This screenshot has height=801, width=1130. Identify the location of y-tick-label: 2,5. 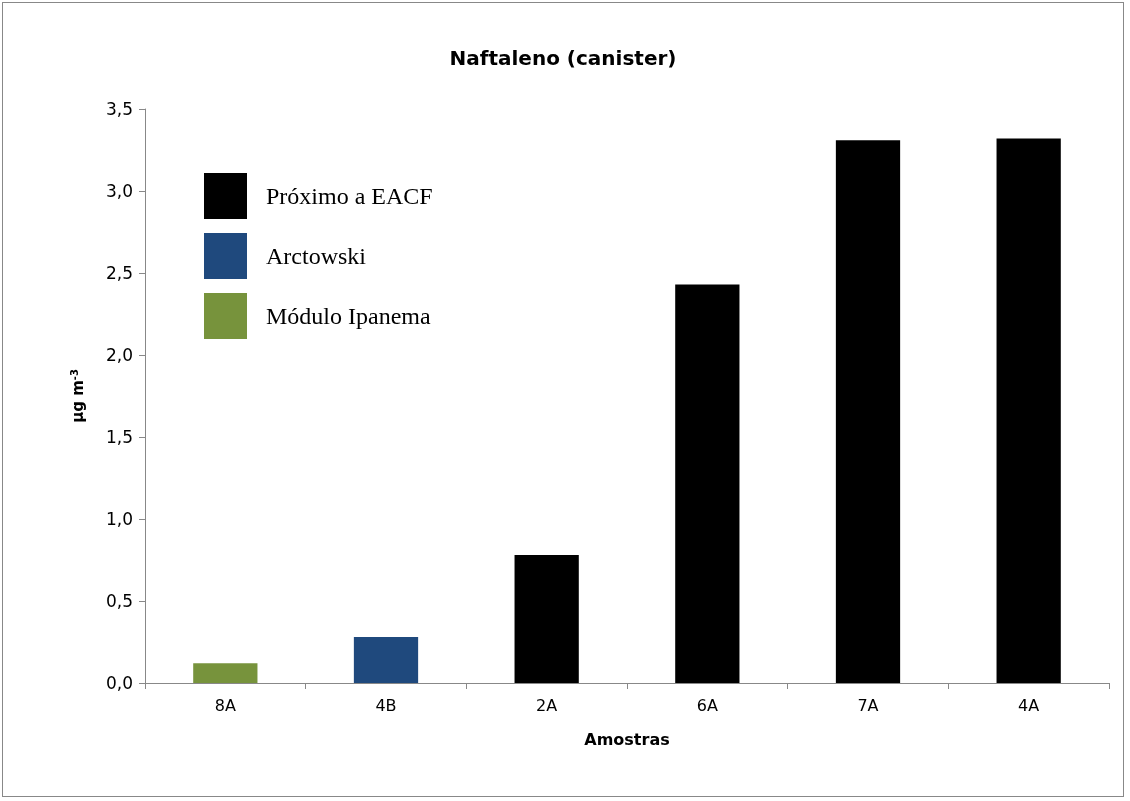
(119, 273).